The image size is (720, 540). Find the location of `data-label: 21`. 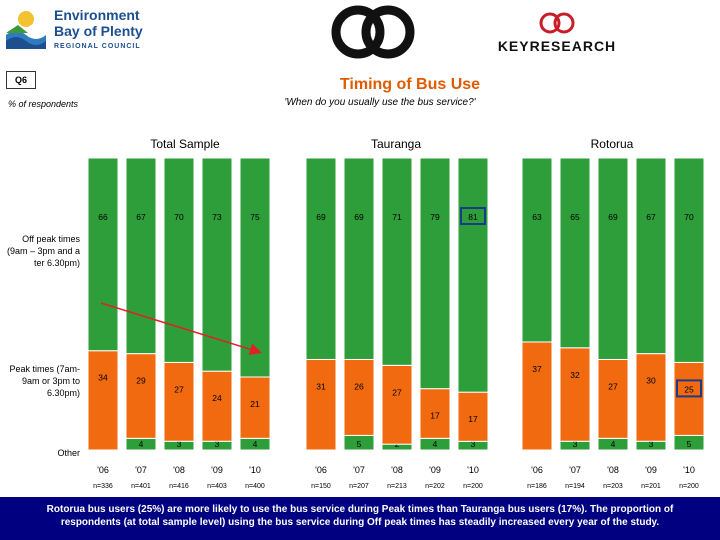

data-label: 21 is located at coordinates (255, 404).